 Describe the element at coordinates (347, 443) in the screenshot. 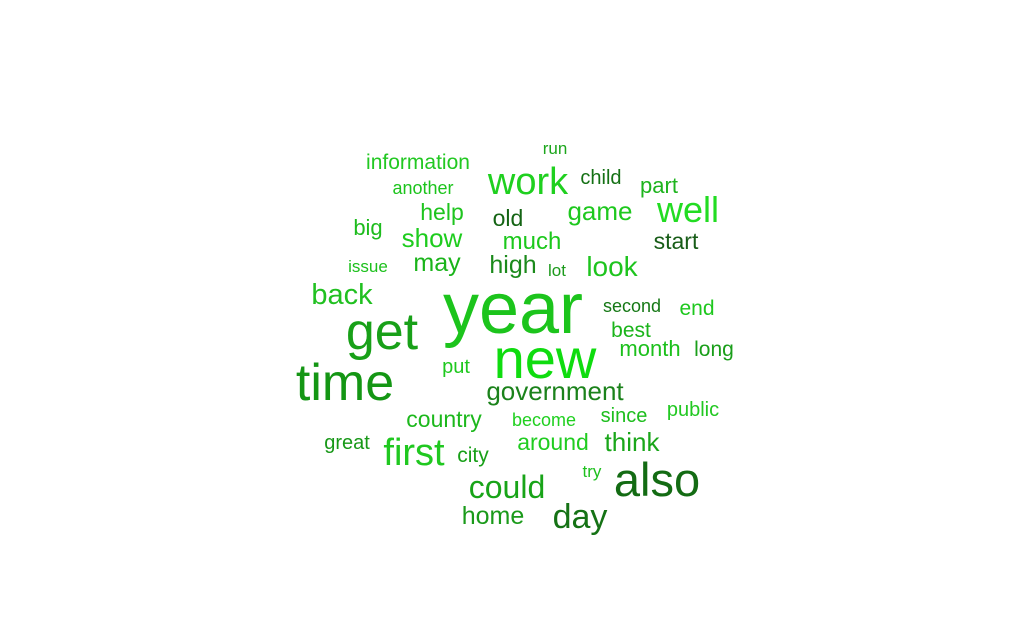

I see `word-great: great` at that location.